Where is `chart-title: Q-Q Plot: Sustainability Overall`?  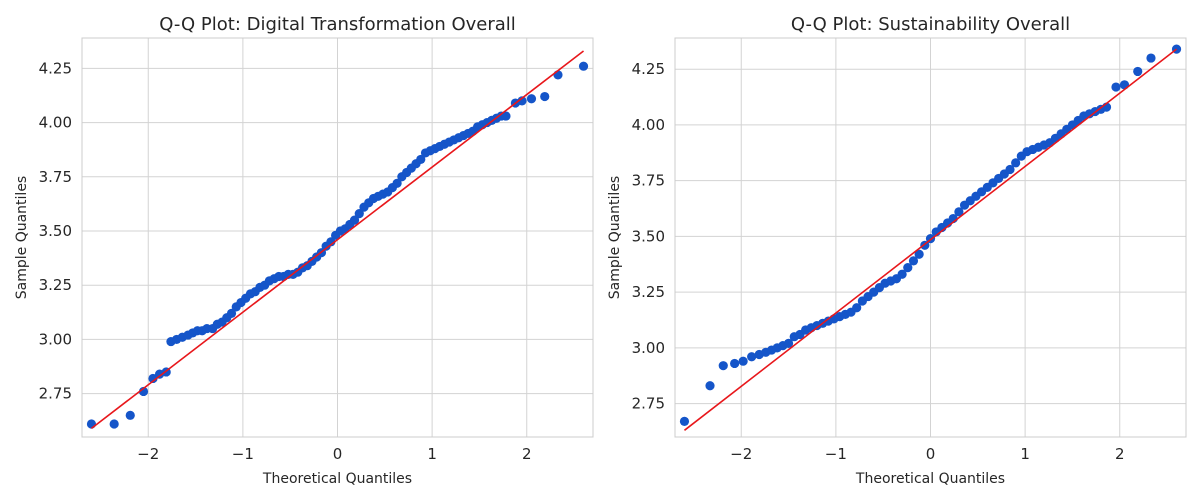 chart-title: Q-Q Plot: Sustainability Overall is located at coordinates (930, 24).